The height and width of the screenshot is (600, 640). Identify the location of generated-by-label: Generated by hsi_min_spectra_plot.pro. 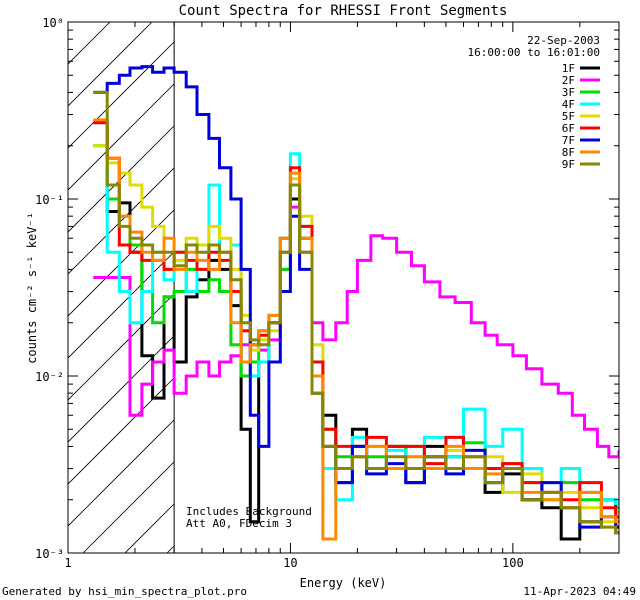
(124, 591).